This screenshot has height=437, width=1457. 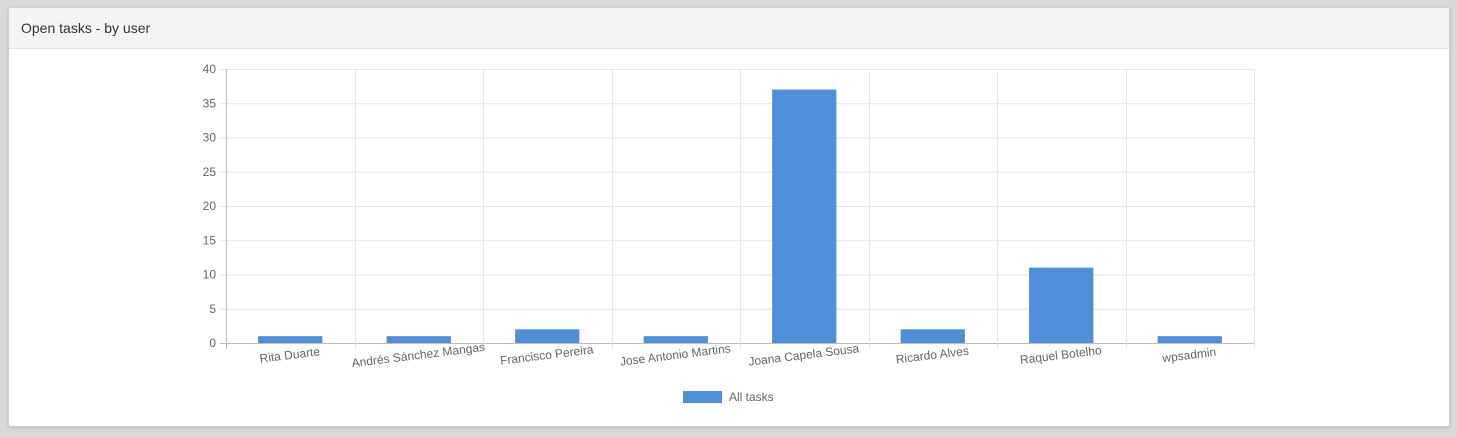 What do you see at coordinates (702, 397) in the screenshot?
I see `legend-swatch` at bounding box center [702, 397].